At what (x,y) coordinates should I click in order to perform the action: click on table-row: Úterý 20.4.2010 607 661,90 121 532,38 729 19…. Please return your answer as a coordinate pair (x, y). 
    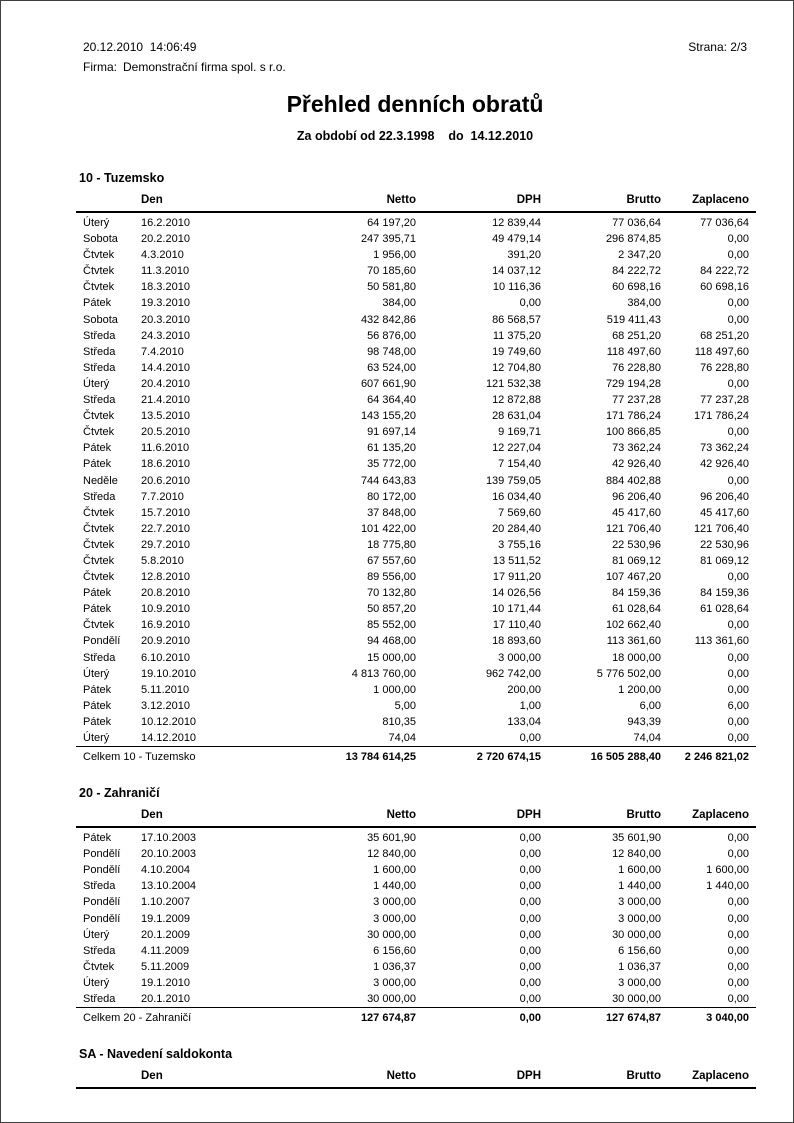
    Looking at the image, I should click on (416, 384).